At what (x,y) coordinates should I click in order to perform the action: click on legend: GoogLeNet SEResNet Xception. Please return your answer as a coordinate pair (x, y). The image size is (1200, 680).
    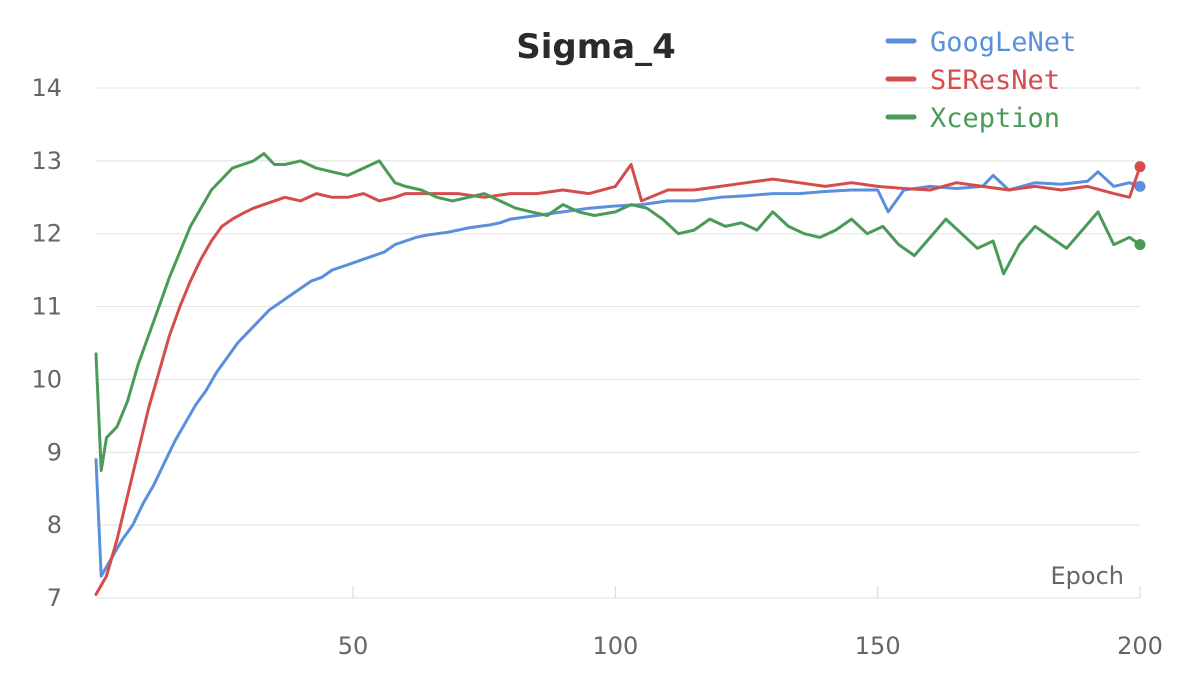
    Looking at the image, I should click on (980, 80).